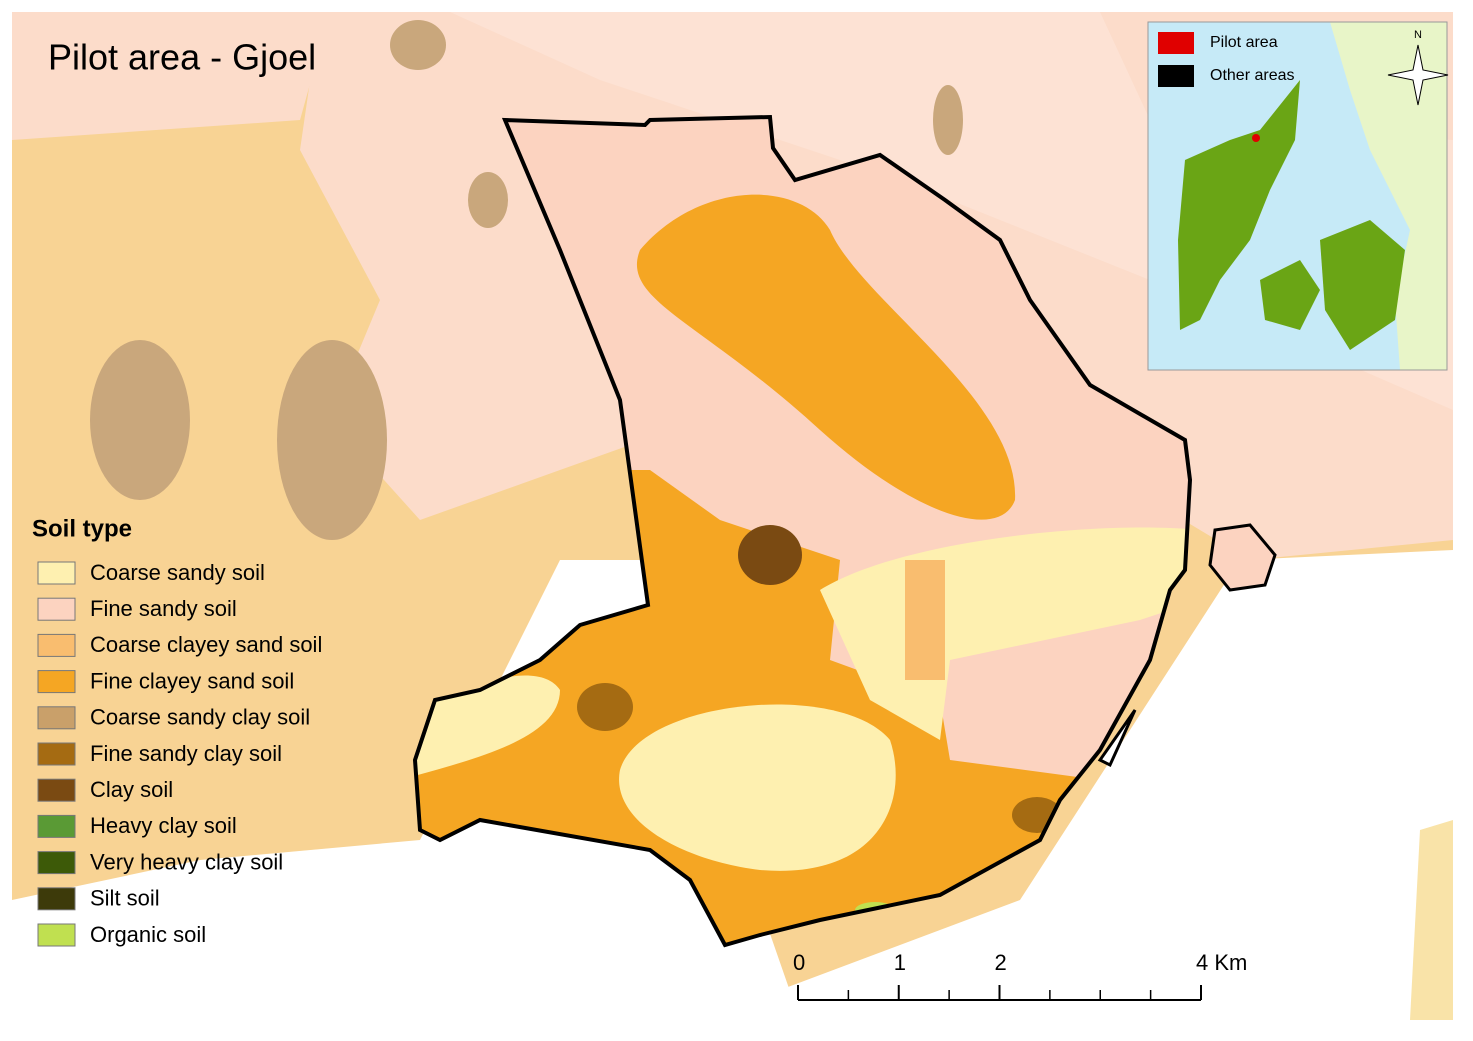  What do you see at coordinates (799, 962) in the screenshot?
I see `scale-label: 0` at bounding box center [799, 962].